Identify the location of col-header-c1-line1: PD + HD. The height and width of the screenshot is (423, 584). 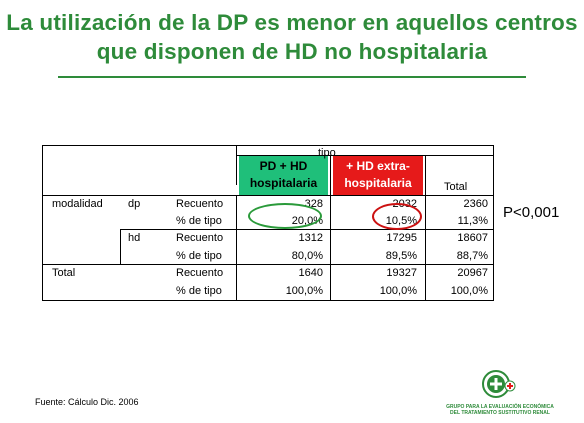
(283, 166).